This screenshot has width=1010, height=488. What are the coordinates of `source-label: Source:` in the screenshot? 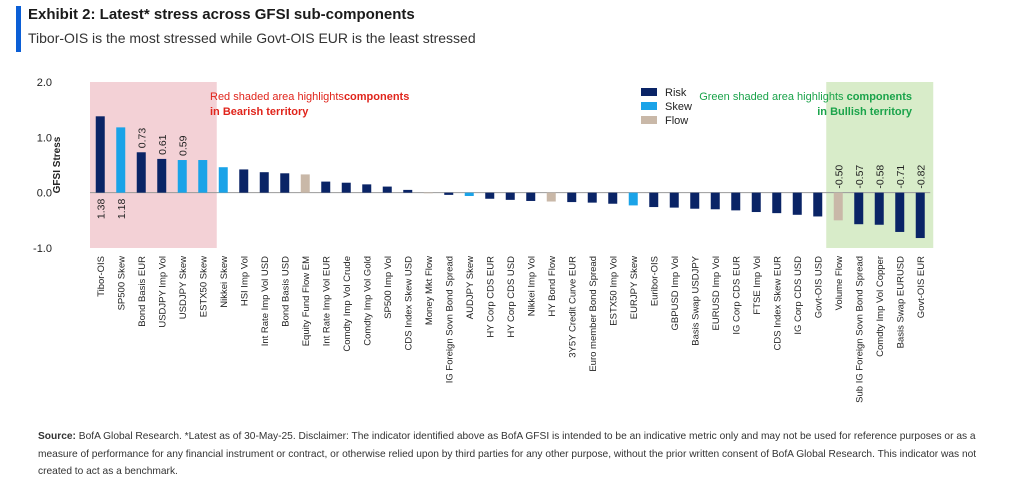 It's located at (57, 436).